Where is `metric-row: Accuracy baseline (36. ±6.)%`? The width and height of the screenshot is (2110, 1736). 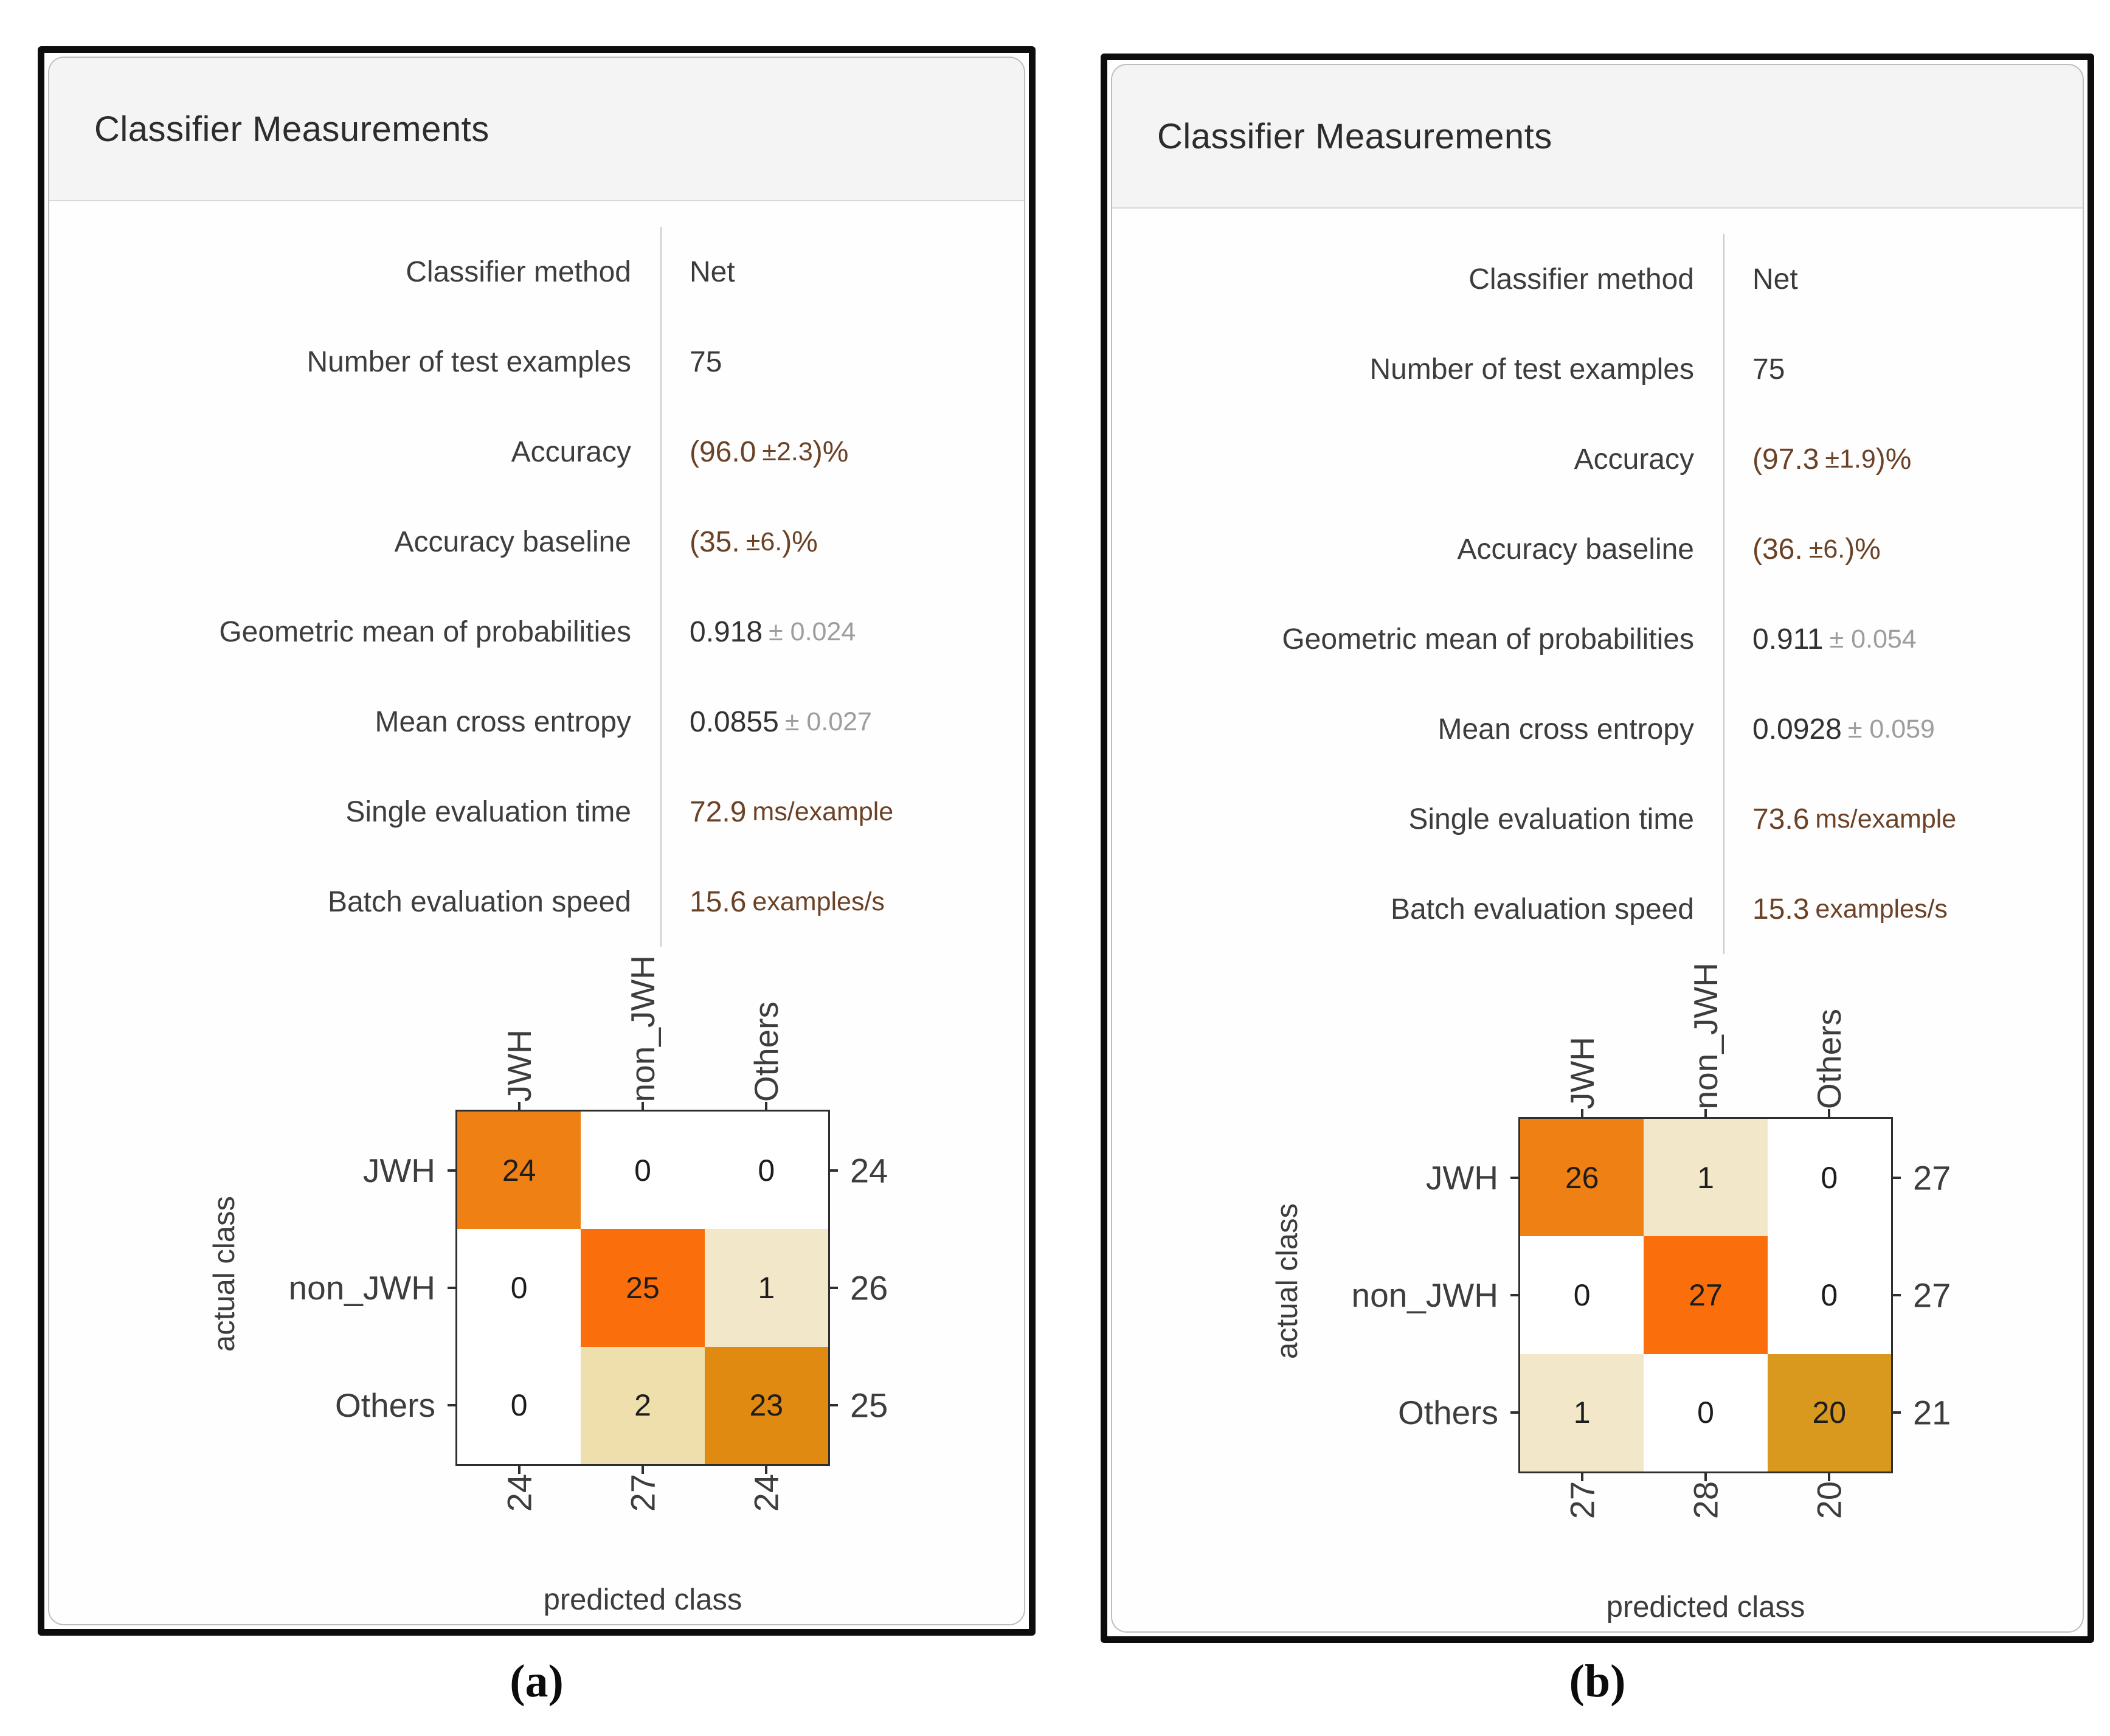
metric-row: Accuracy baseline (36. ±6.)% is located at coordinates (1588, 549).